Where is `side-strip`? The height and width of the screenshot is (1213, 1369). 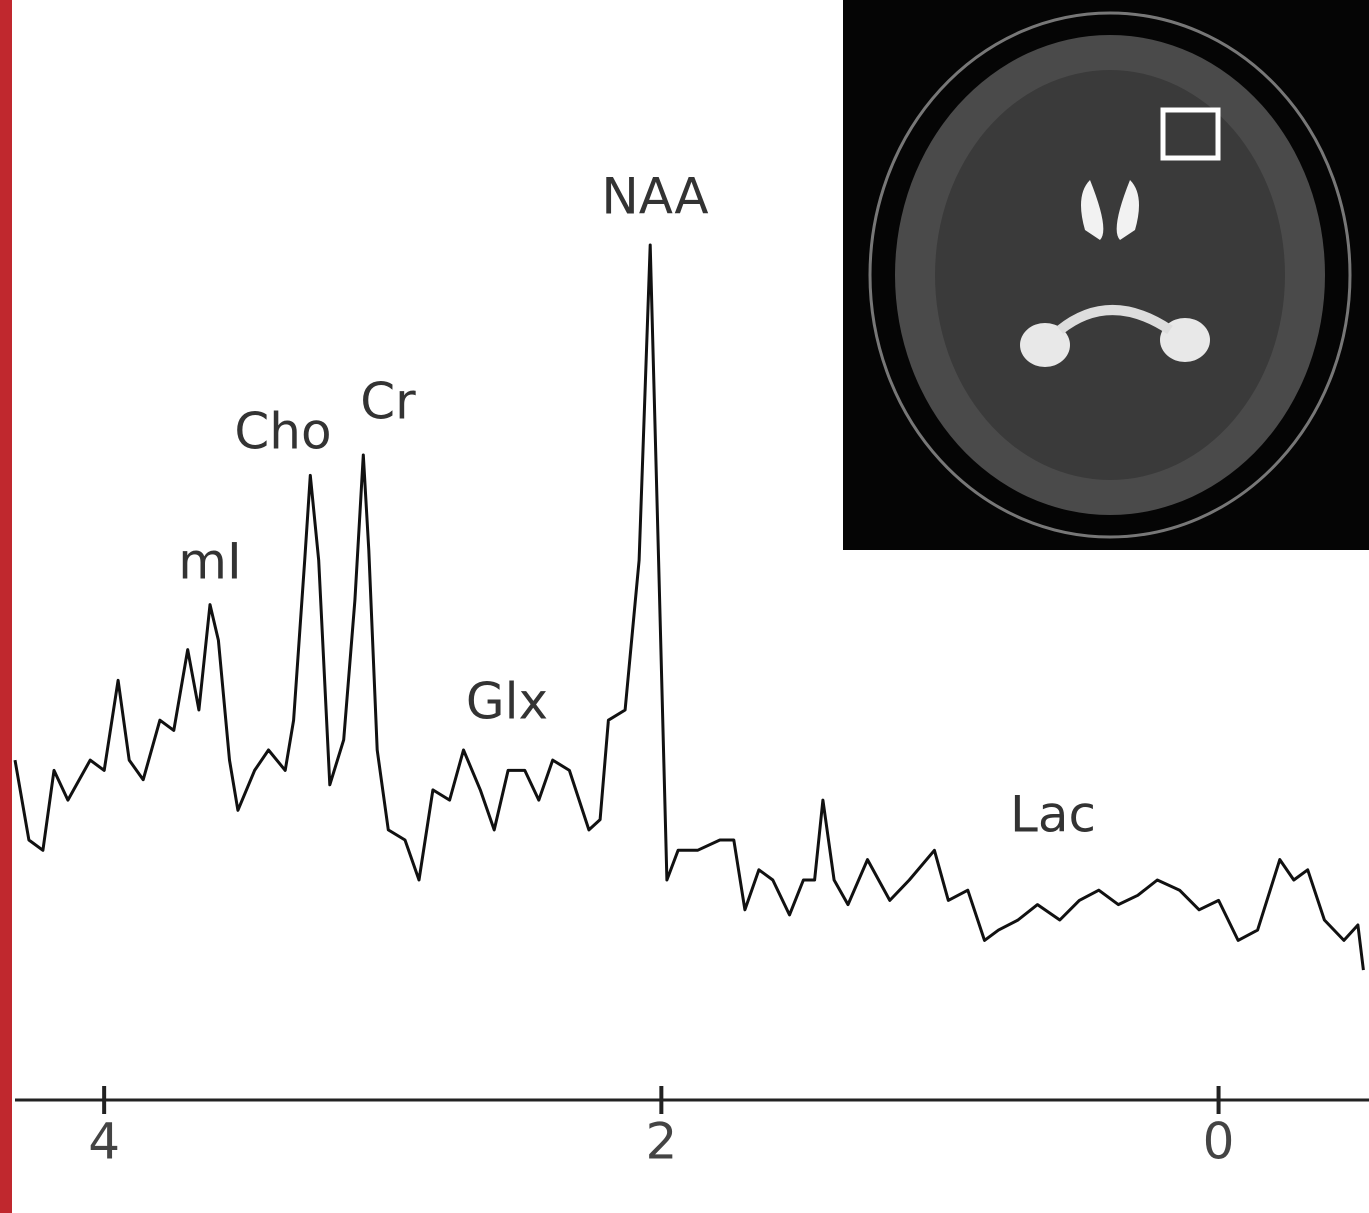
side-strip is located at coordinates (6, 606).